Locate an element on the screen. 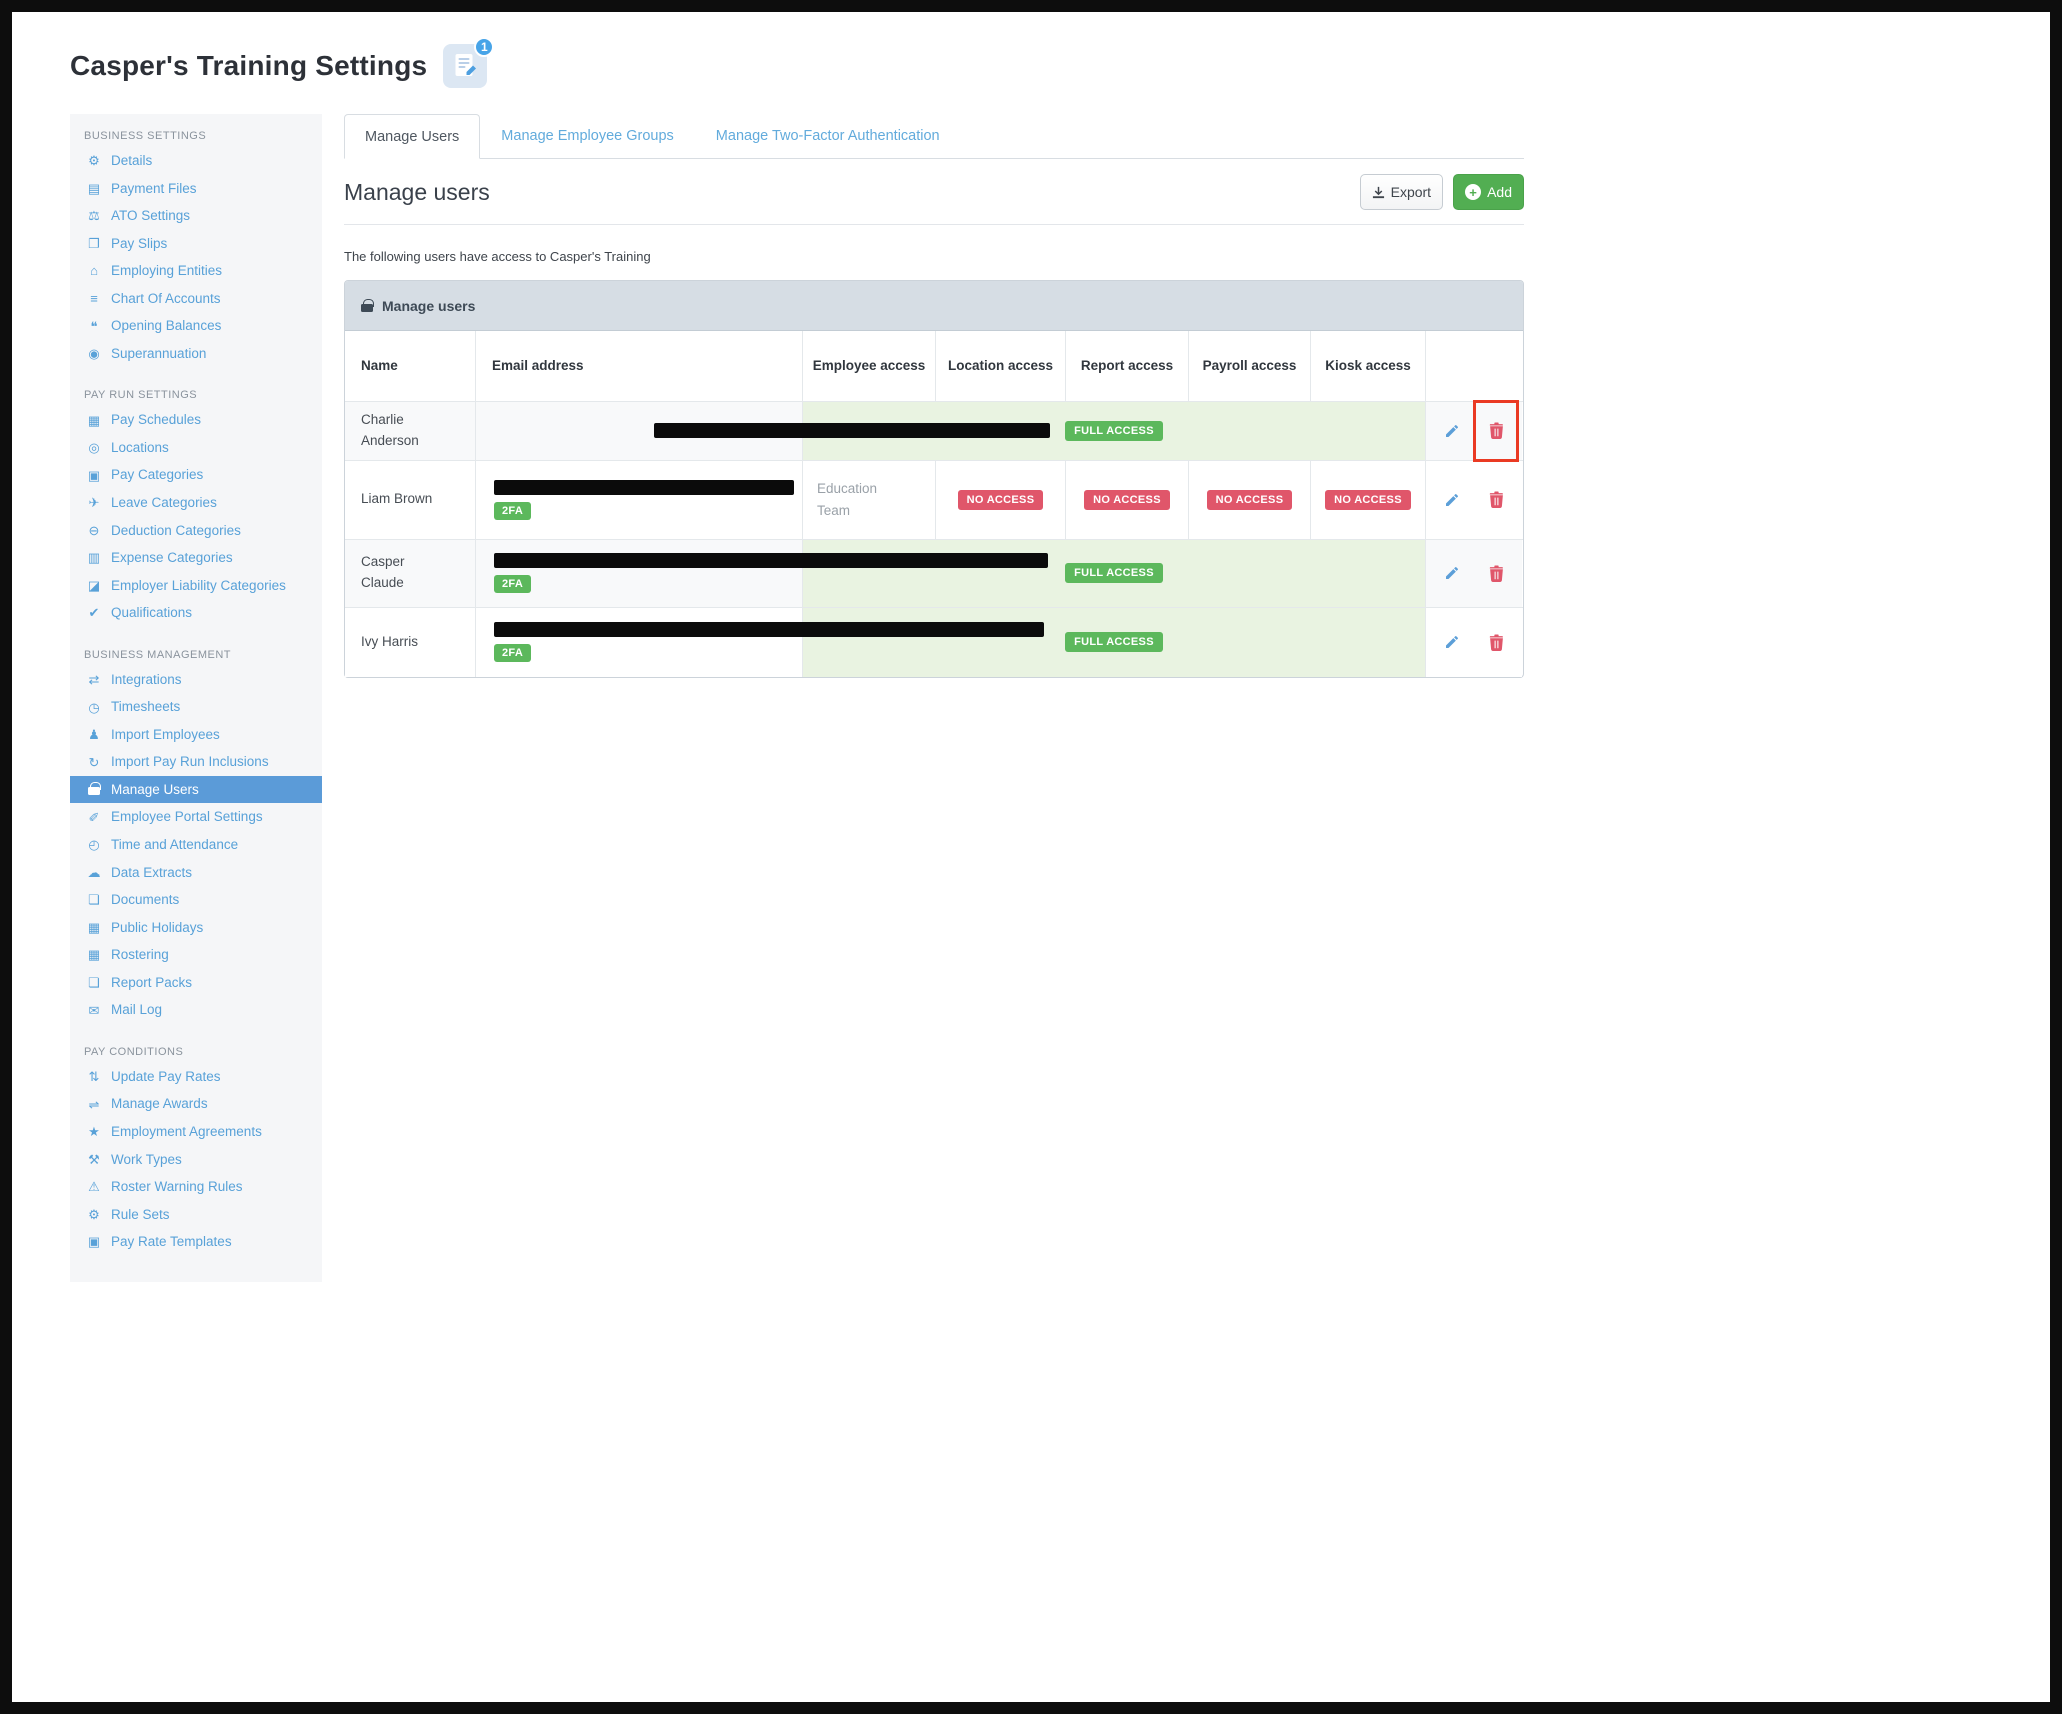 This screenshot has width=2062, height=1714. email-cell: 2FA is located at coordinates (761, 573).